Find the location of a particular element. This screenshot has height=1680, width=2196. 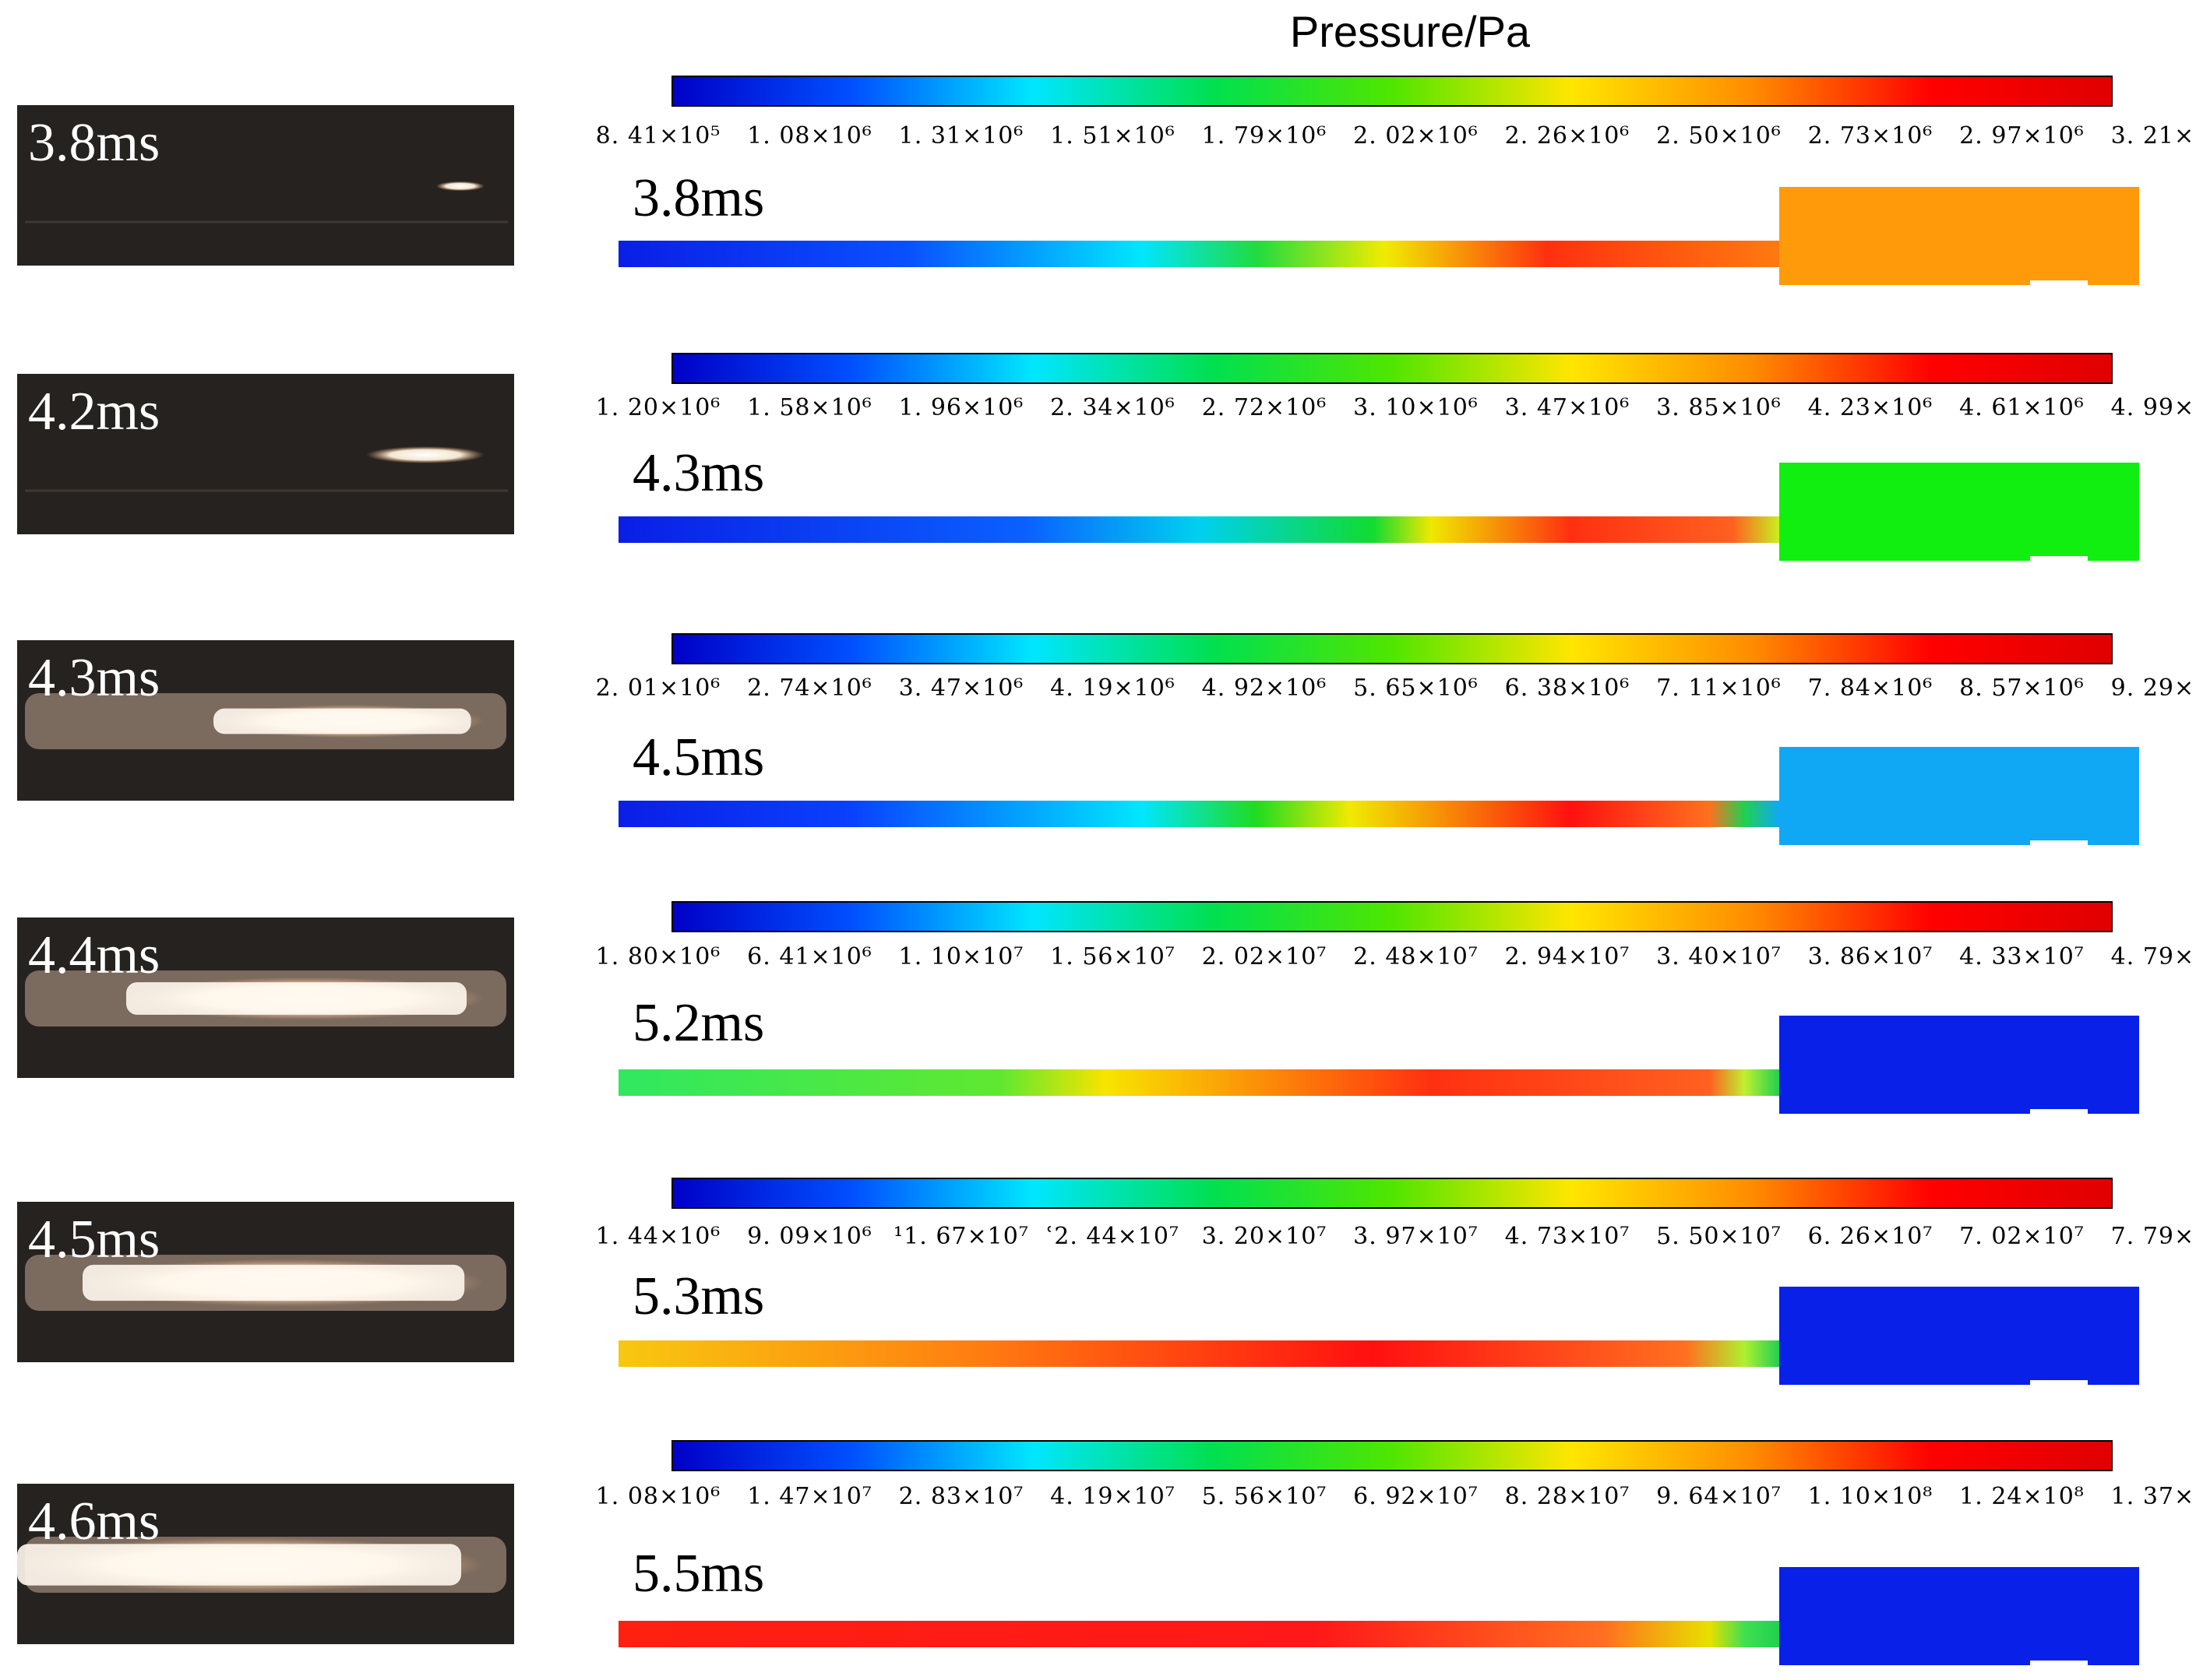

colorbar-tick-label: 4. 79×10⁷ is located at coordinates (2153, 956).